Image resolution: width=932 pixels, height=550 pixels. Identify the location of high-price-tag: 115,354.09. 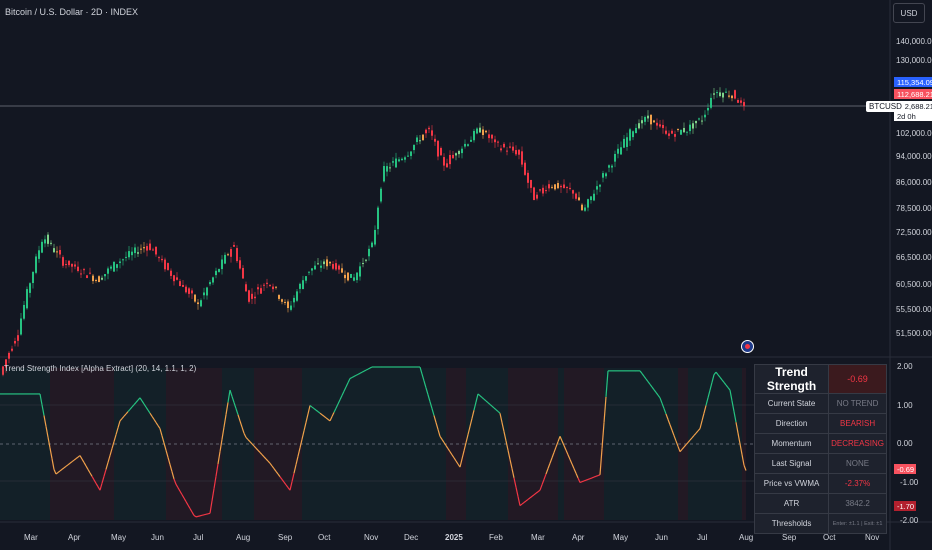
(913, 82).